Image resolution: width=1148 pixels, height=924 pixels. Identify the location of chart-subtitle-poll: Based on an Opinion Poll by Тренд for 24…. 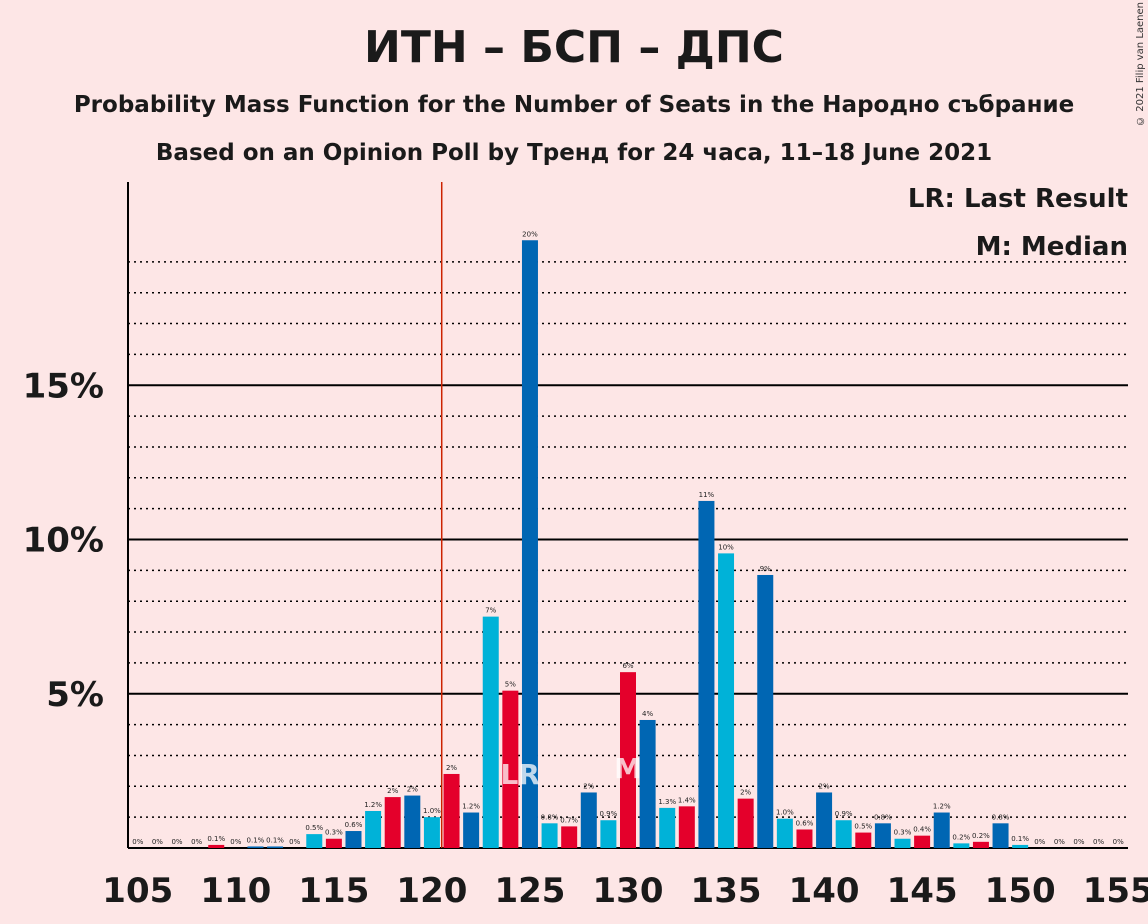
(574, 153).